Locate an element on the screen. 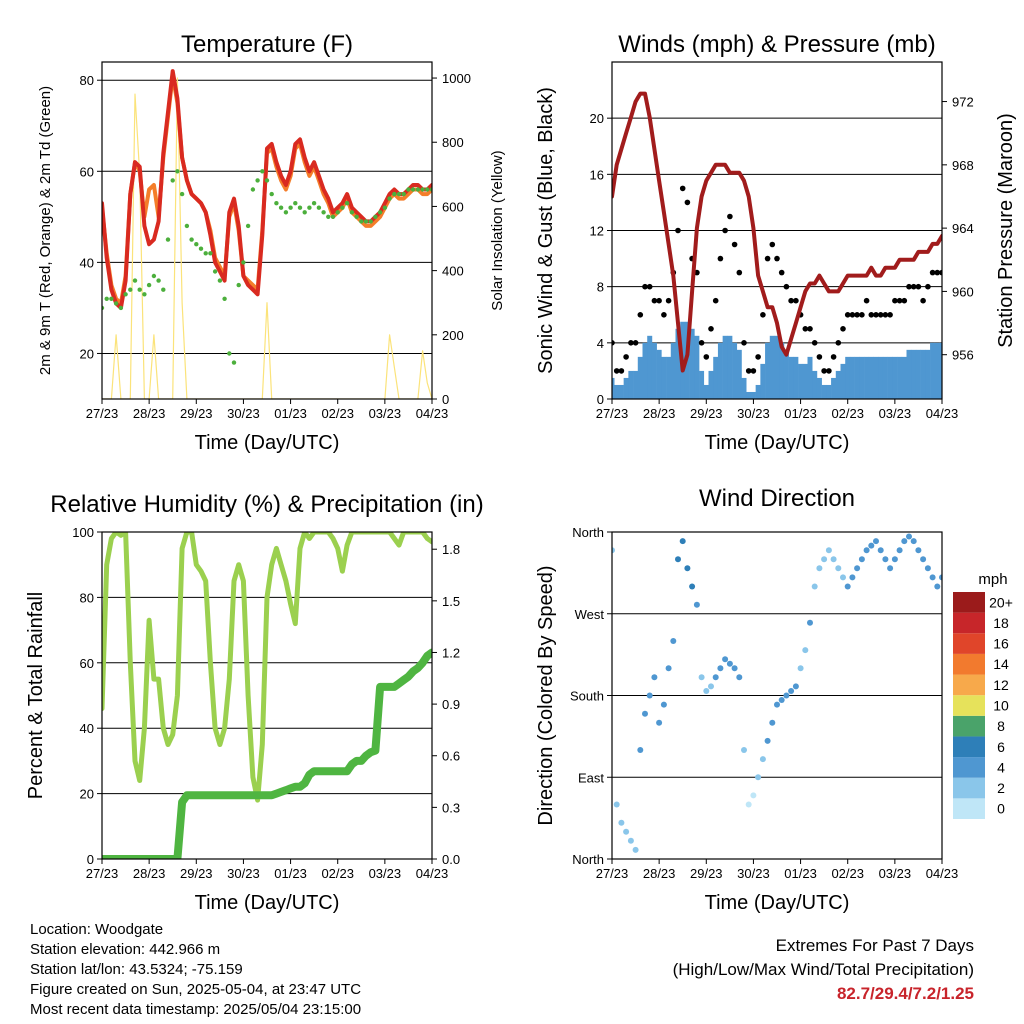 The height and width of the screenshot is (1024, 1024). y-tick-label: 12 is located at coordinates (597, 231).